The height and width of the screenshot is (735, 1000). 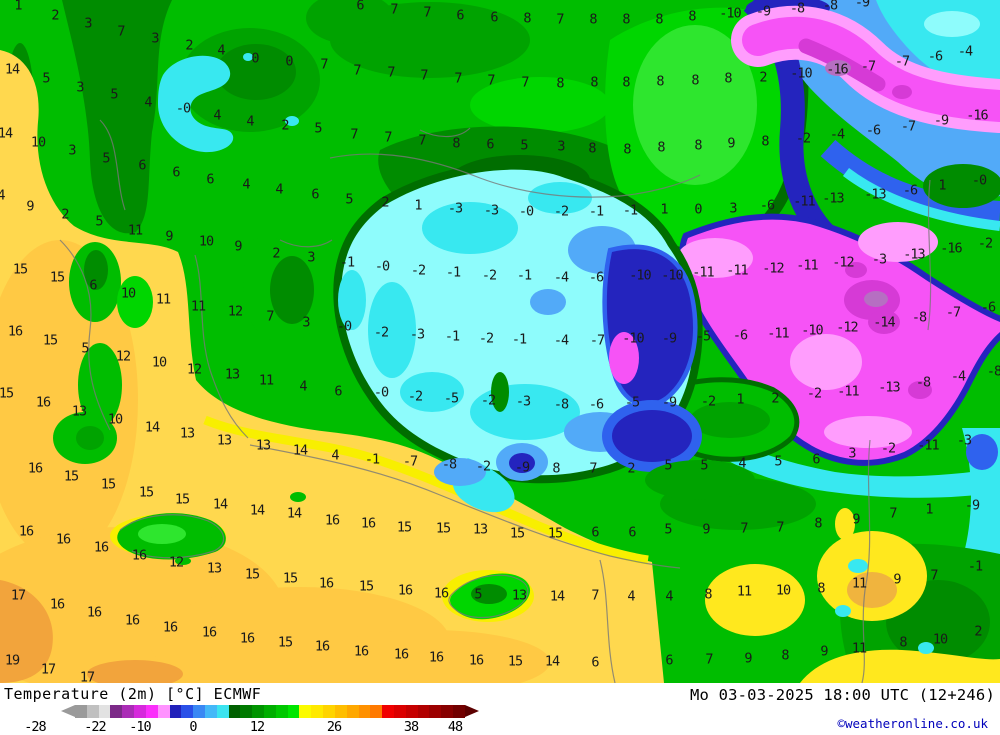 I want to click on crete-island, so click(x=168, y=536).